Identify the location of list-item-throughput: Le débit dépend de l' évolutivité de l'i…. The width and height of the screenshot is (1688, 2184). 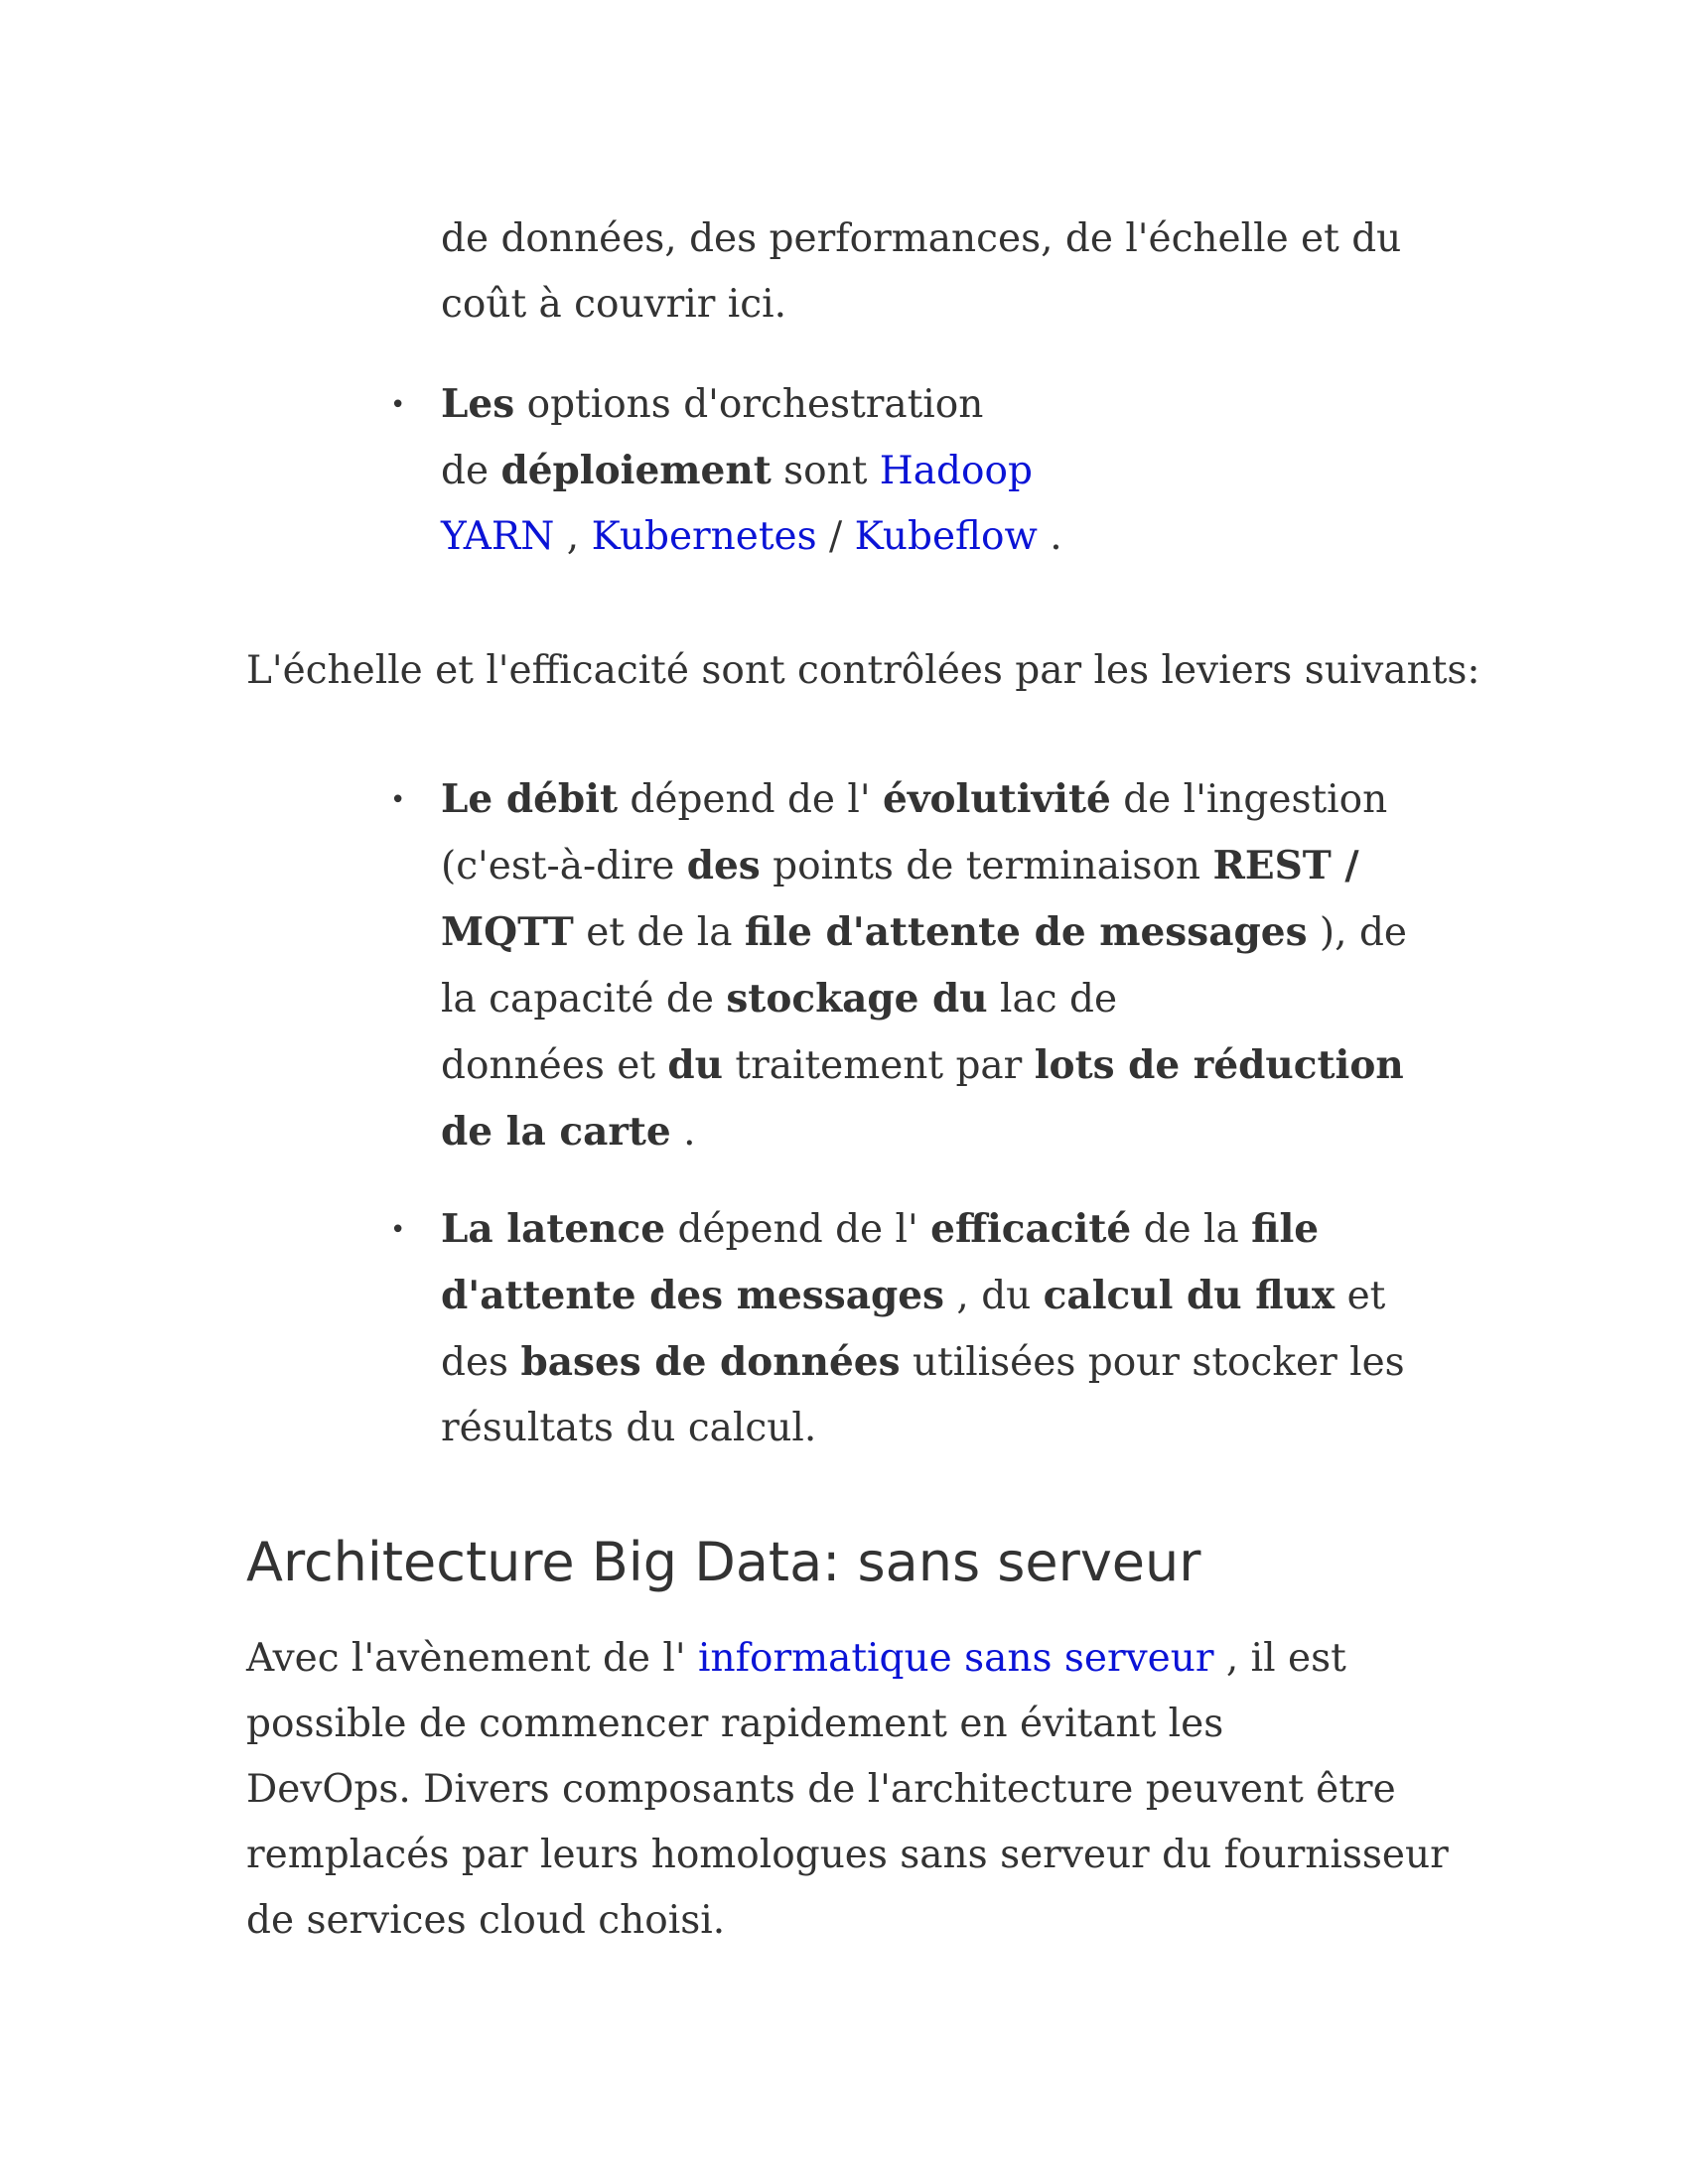
(937, 965).